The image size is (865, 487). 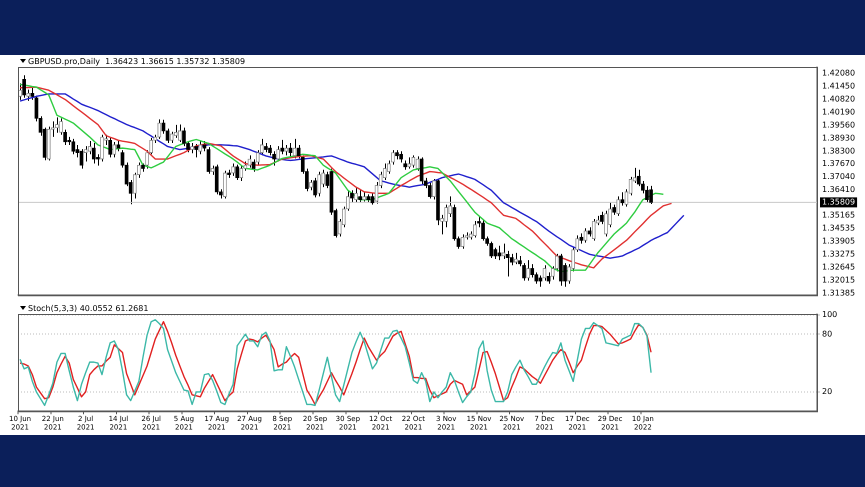 What do you see at coordinates (137, 61) in the screenshot?
I see `chart-title: GBPUSD.pro,Daily 1.36423 1.36615 1.35732 1.35809` at bounding box center [137, 61].